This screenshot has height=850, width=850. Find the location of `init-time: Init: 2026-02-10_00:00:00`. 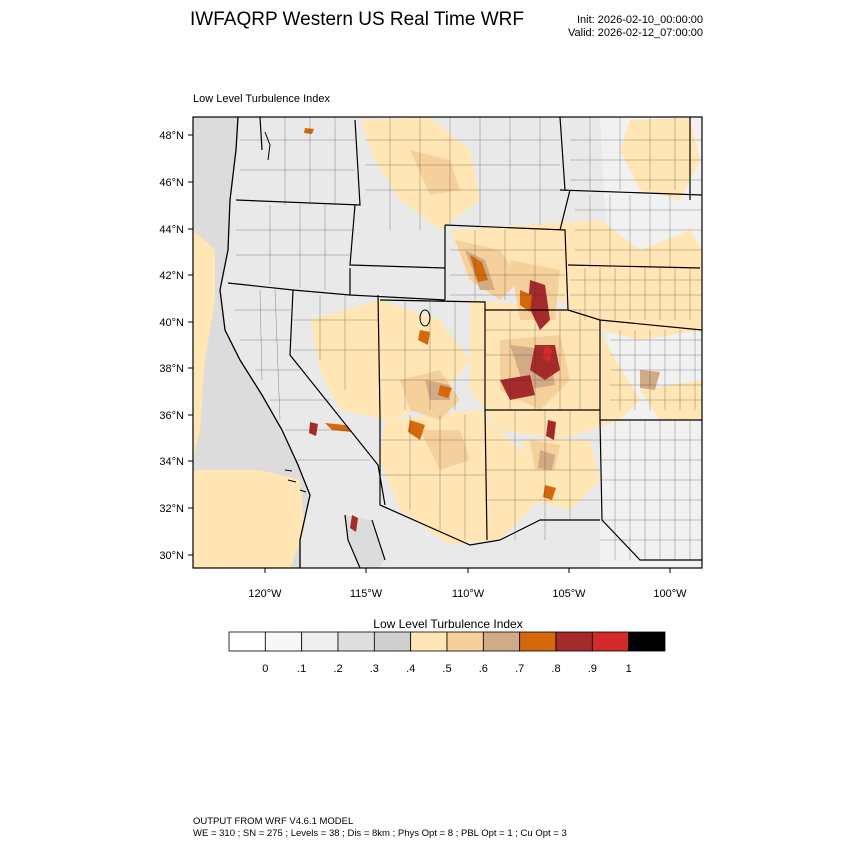

init-time: Init: 2026-02-10_00:00:00 is located at coordinates (640, 20).